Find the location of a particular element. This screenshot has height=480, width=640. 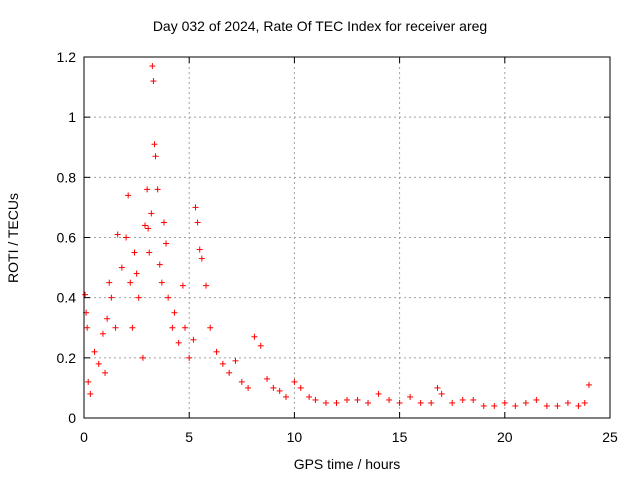

y-tick-label: 0 is located at coordinates (72, 418).